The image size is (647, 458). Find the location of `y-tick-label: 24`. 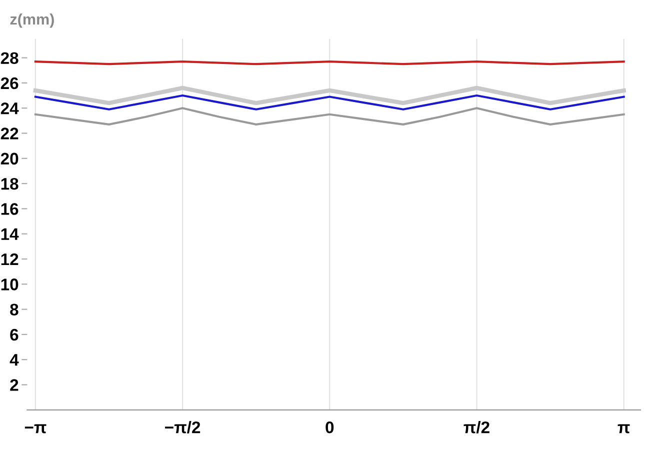

y-tick-label: 24 is located at coordinates (9, 108).